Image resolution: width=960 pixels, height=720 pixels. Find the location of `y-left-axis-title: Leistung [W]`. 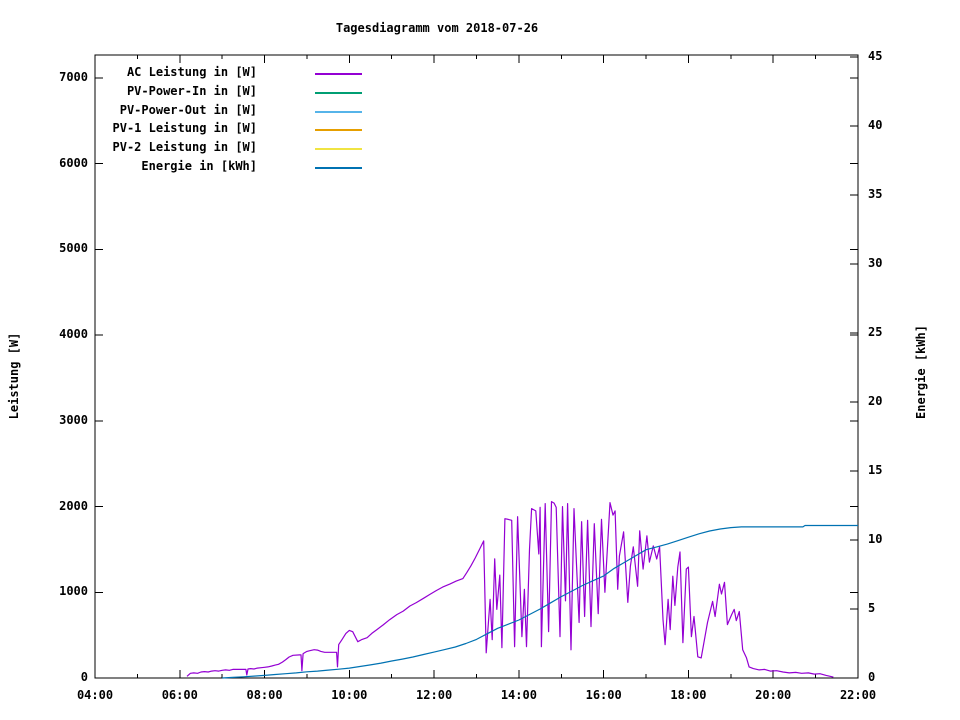

y-left-axis-title: Leistung [W] is located at coordinates (14, 376).